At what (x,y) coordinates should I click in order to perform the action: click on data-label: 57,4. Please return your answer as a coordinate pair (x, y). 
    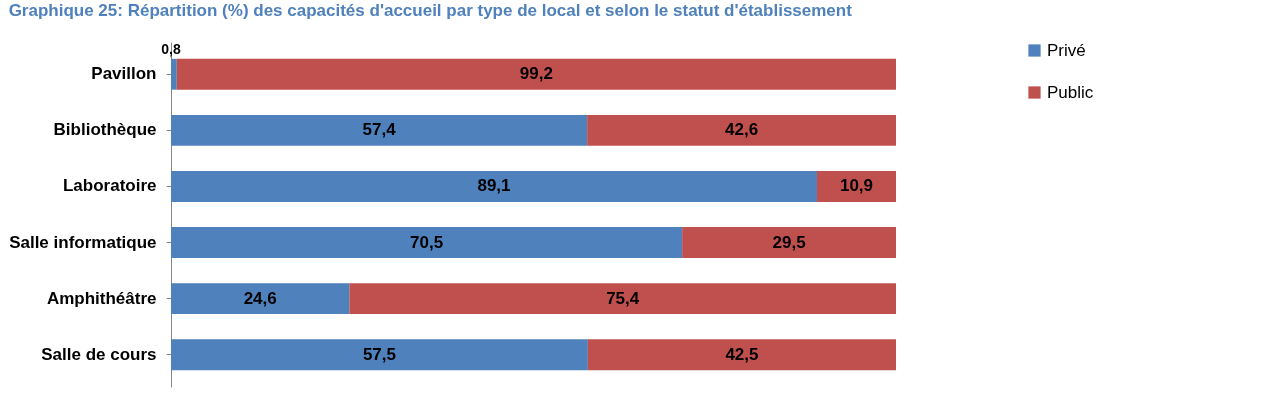
    Looking at the image, I should click on (379, 130).